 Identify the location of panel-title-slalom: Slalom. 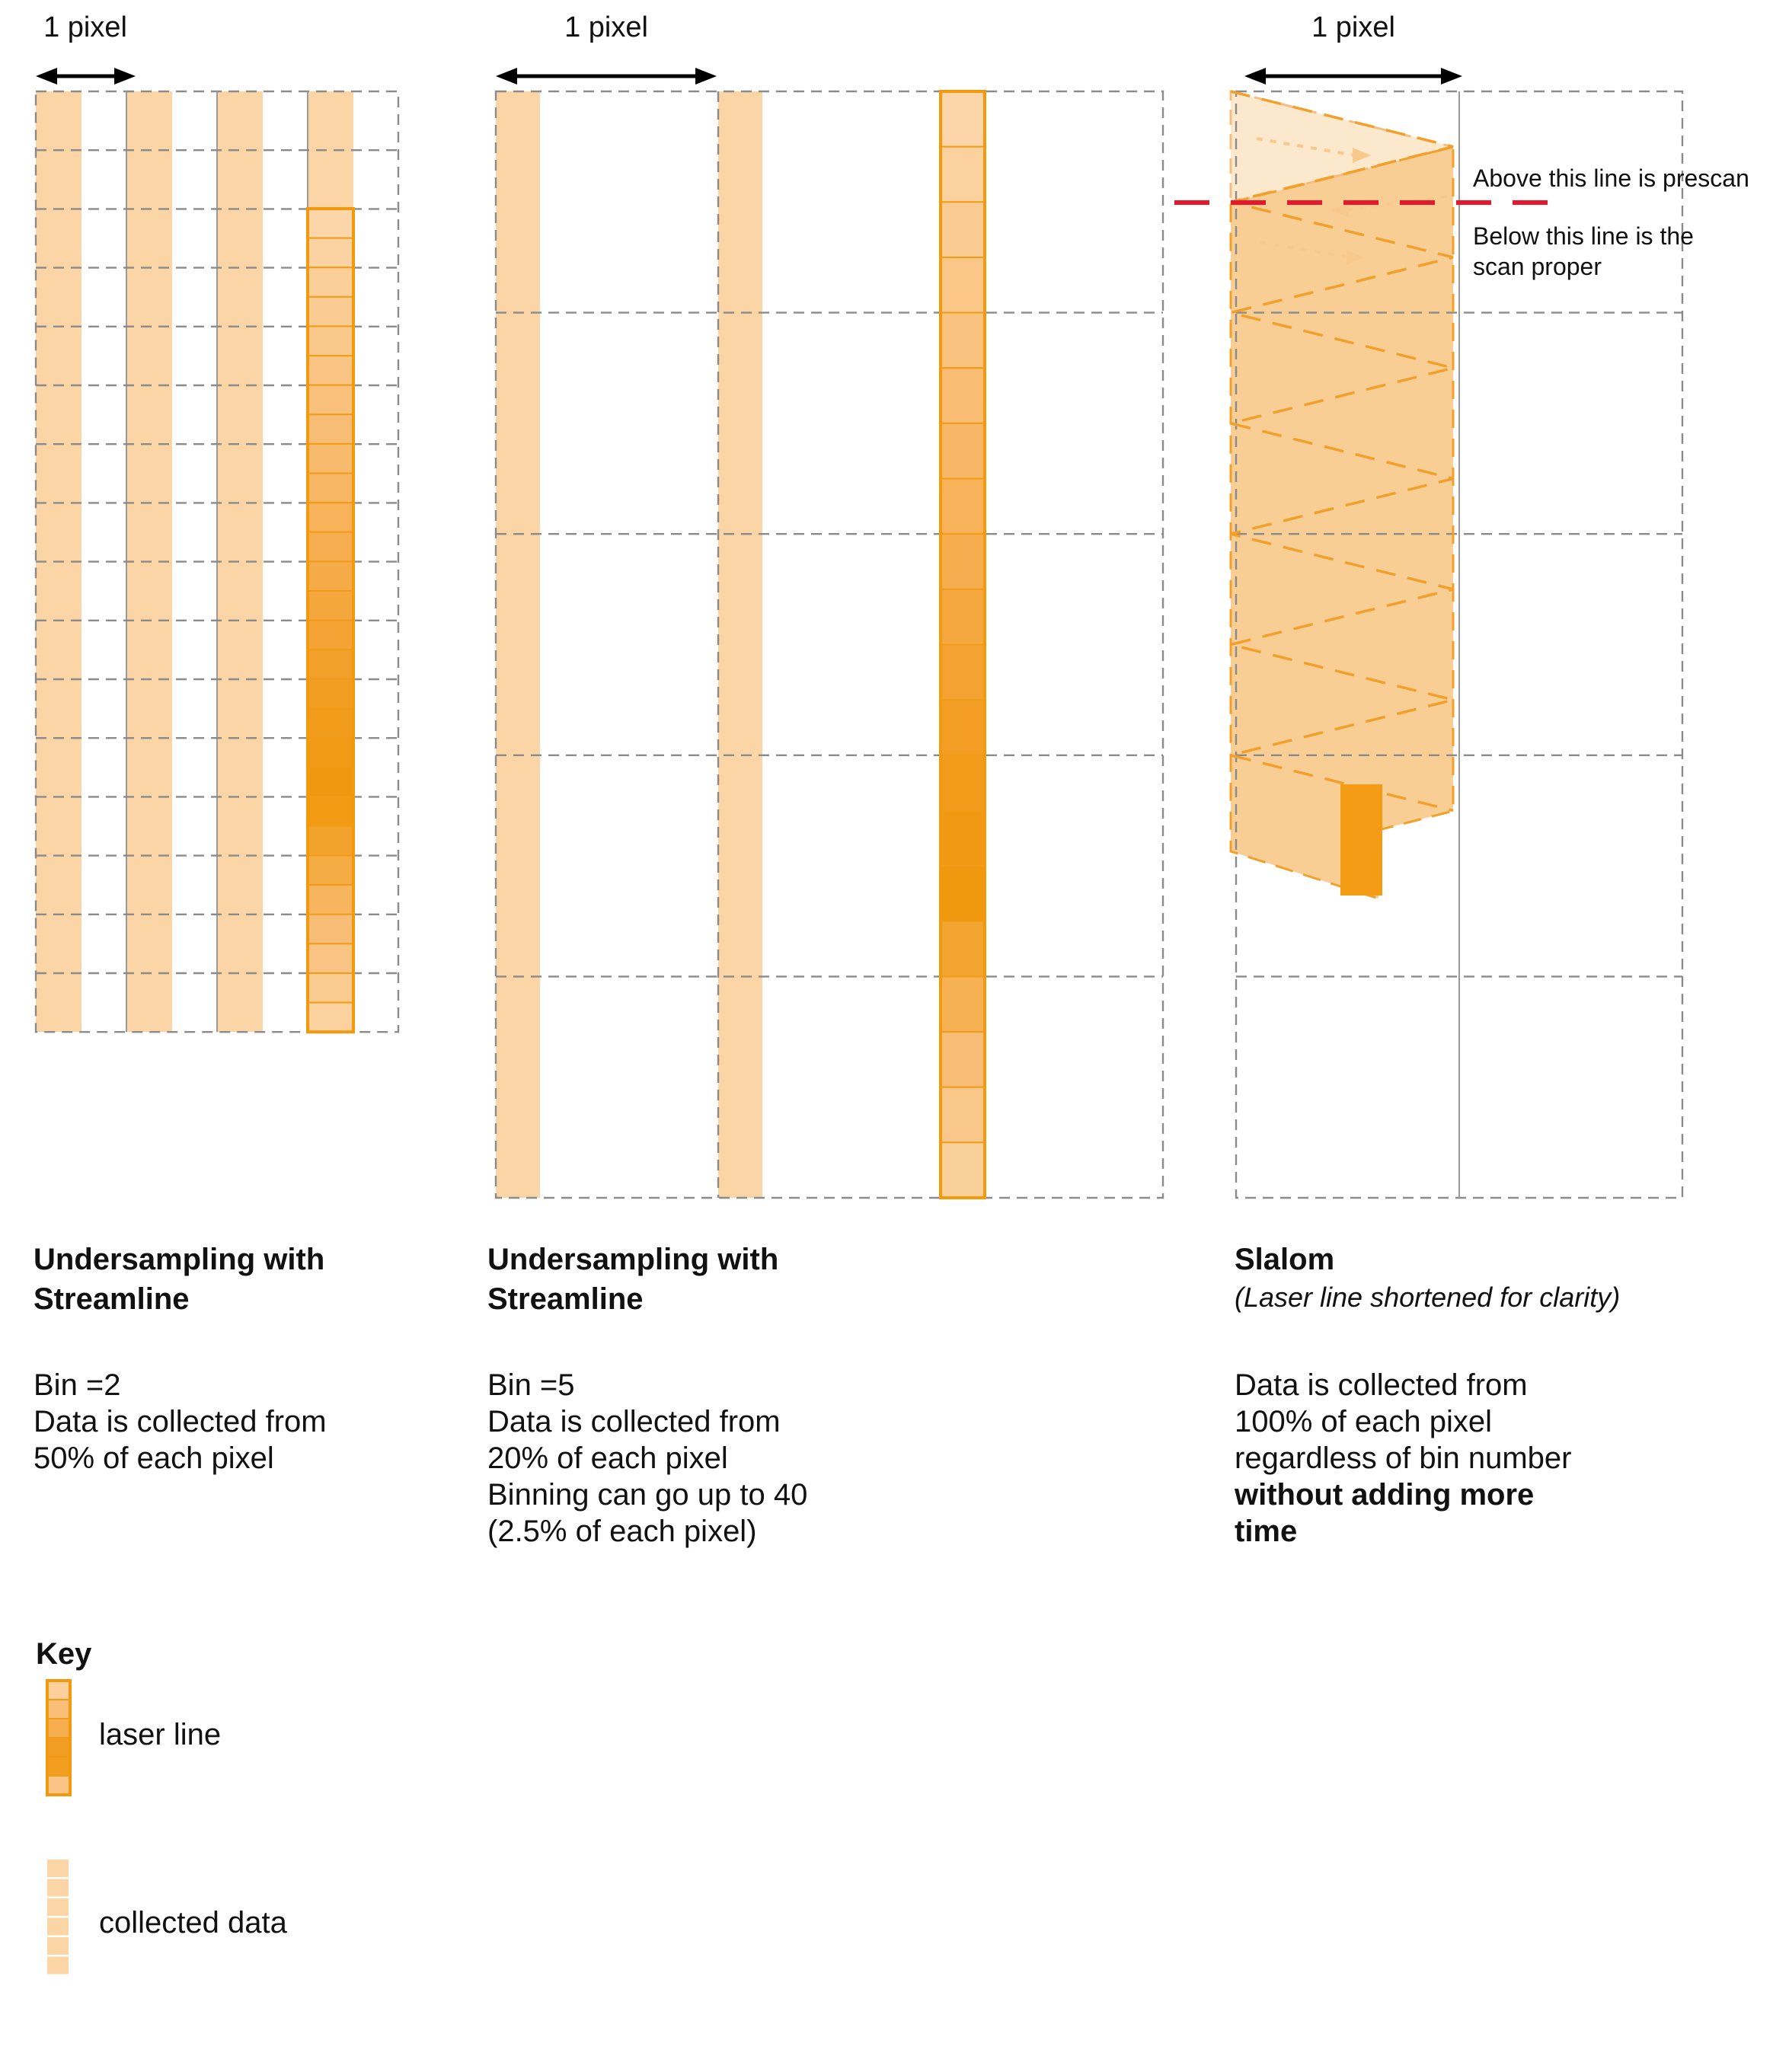
(1285, 1259).